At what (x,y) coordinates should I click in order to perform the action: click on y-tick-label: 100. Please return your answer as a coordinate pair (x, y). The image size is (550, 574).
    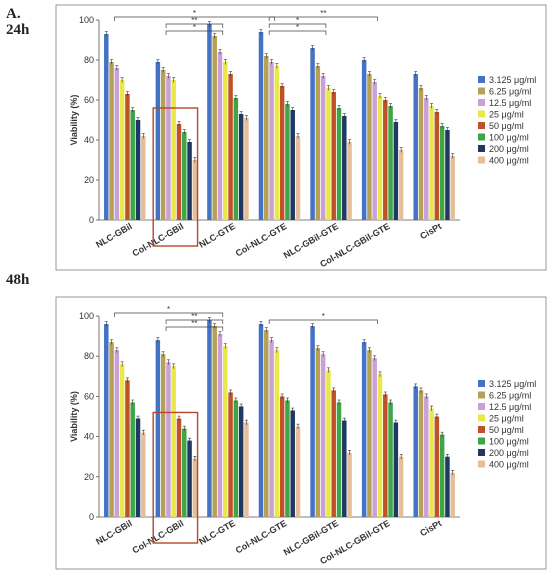
    Looking at the image, I should click on (86, 316).